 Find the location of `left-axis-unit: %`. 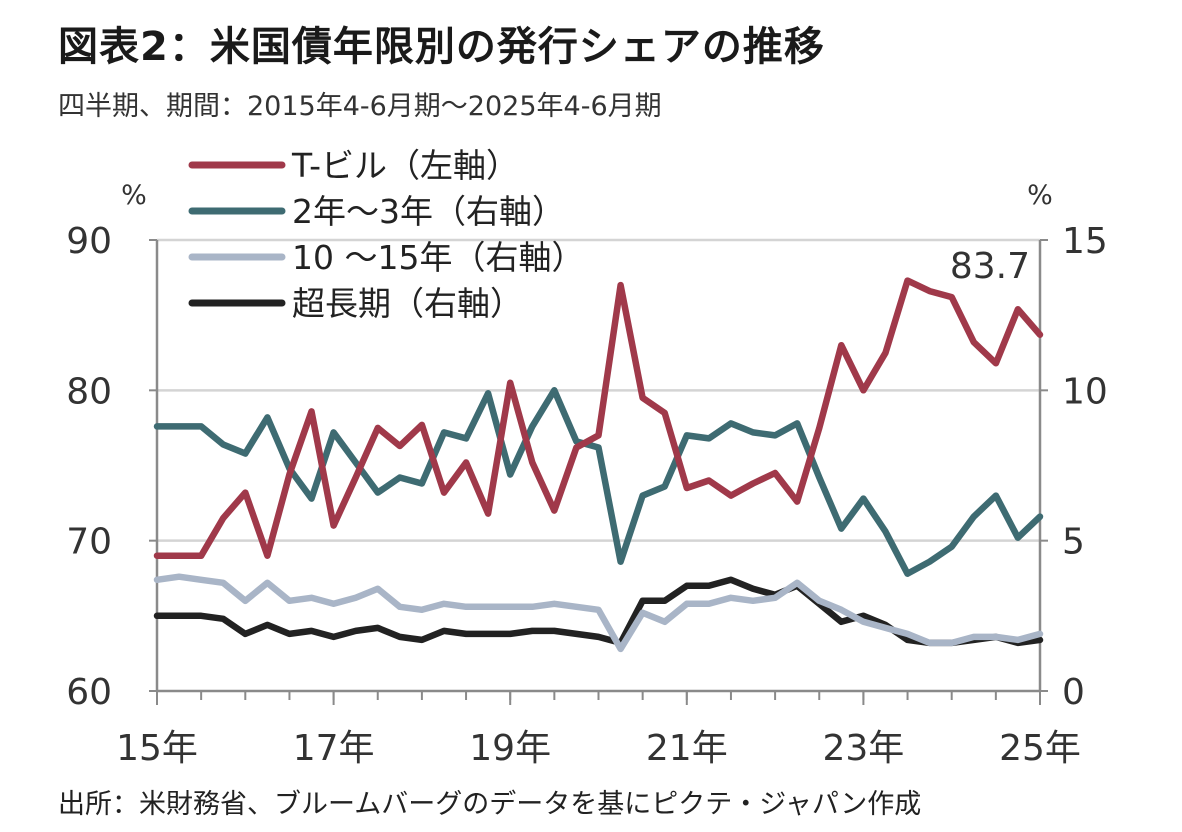

left-axis-unit: % is located at coordinates (134, 195).